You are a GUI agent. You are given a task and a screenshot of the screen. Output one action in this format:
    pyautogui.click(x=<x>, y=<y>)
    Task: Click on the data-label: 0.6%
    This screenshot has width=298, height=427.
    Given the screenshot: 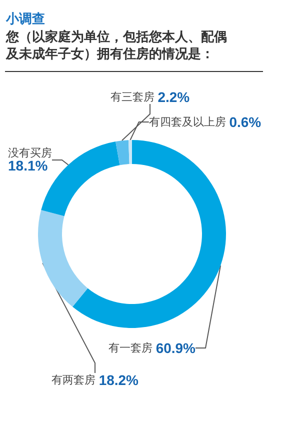 What is the action you would take?
    pyautogui.click(x=245, y=122)
    